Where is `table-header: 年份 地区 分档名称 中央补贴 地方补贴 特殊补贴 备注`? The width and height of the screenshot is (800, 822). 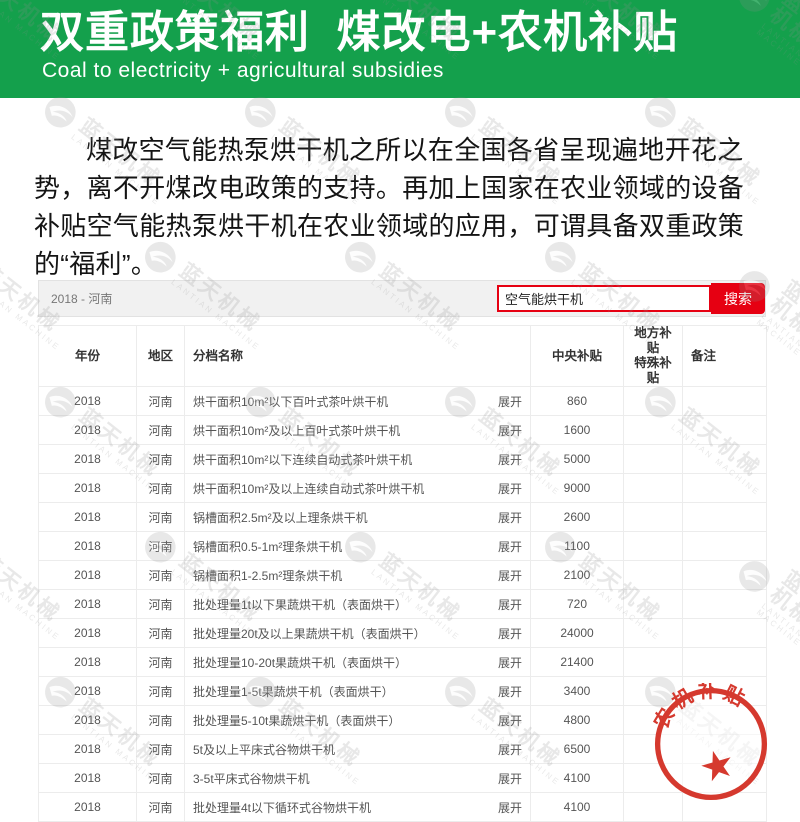 table-header: 年份 地区 分档名称 中央补贴 地方补贴 特殊补贴 备注 is located at coordinates (402, 356).